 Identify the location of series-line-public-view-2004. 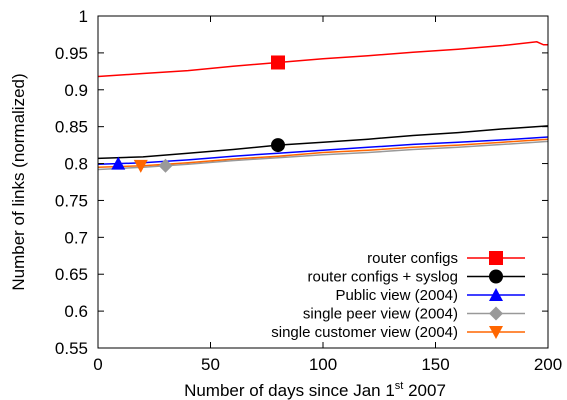
(323, 151).